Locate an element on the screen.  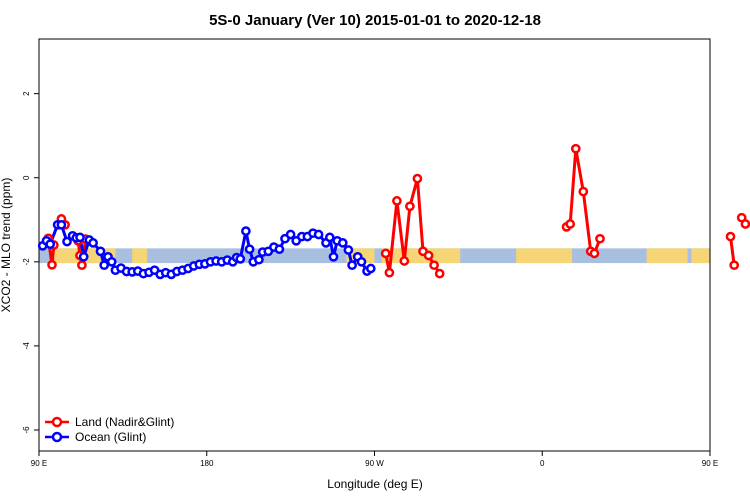
x-axis-label: Longitude (deg E) is located at coordinates (374, 484).